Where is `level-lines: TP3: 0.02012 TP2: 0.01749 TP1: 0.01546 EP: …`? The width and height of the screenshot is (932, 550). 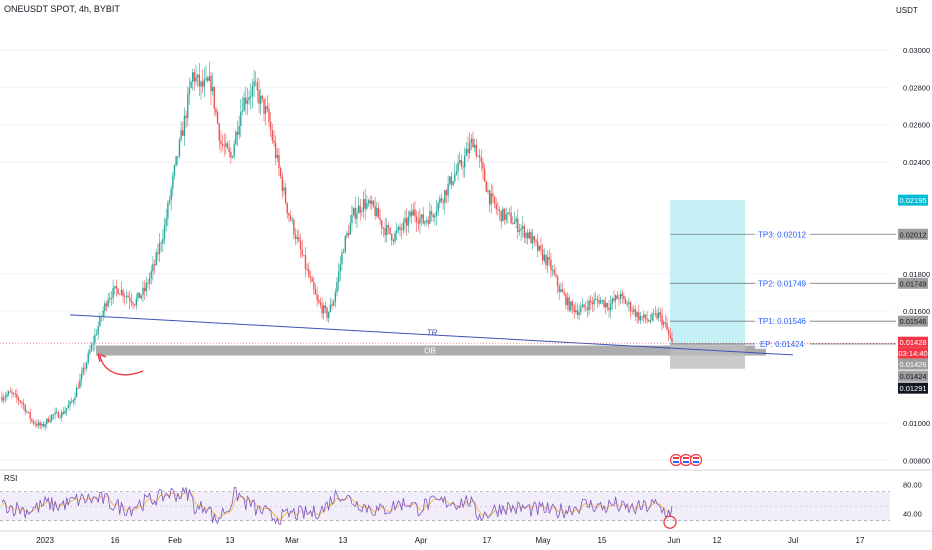
level-lines: TP3: 0.02012 TP2: 0.01749 TP1: 0.01546 EP: … is located at coordinates (783, 289).